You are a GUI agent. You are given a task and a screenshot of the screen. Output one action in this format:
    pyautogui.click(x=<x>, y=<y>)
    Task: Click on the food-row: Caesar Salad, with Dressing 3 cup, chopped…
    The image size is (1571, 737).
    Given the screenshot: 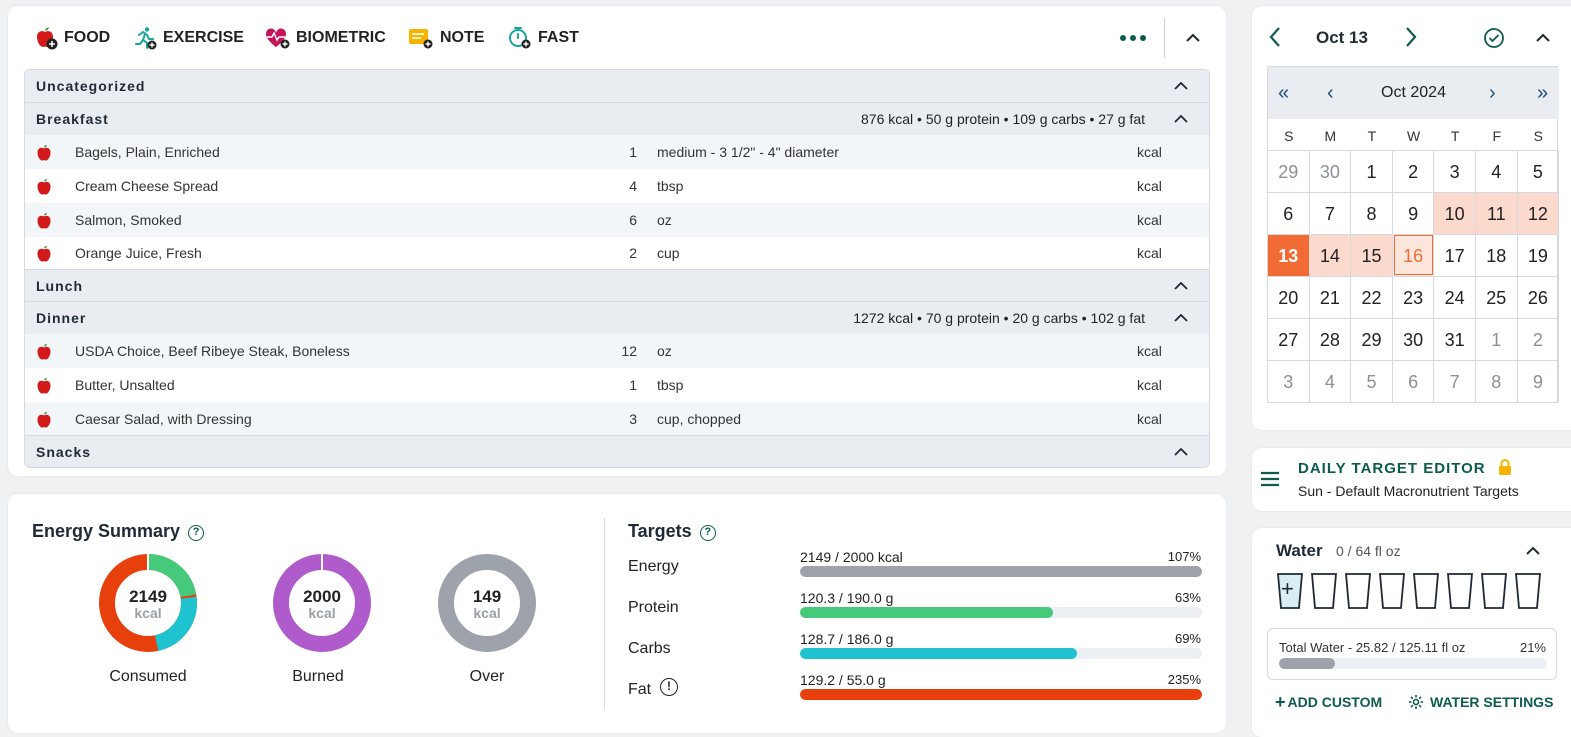 What is the action you would take?
    pyautogui.click(x=617, y=418)
    